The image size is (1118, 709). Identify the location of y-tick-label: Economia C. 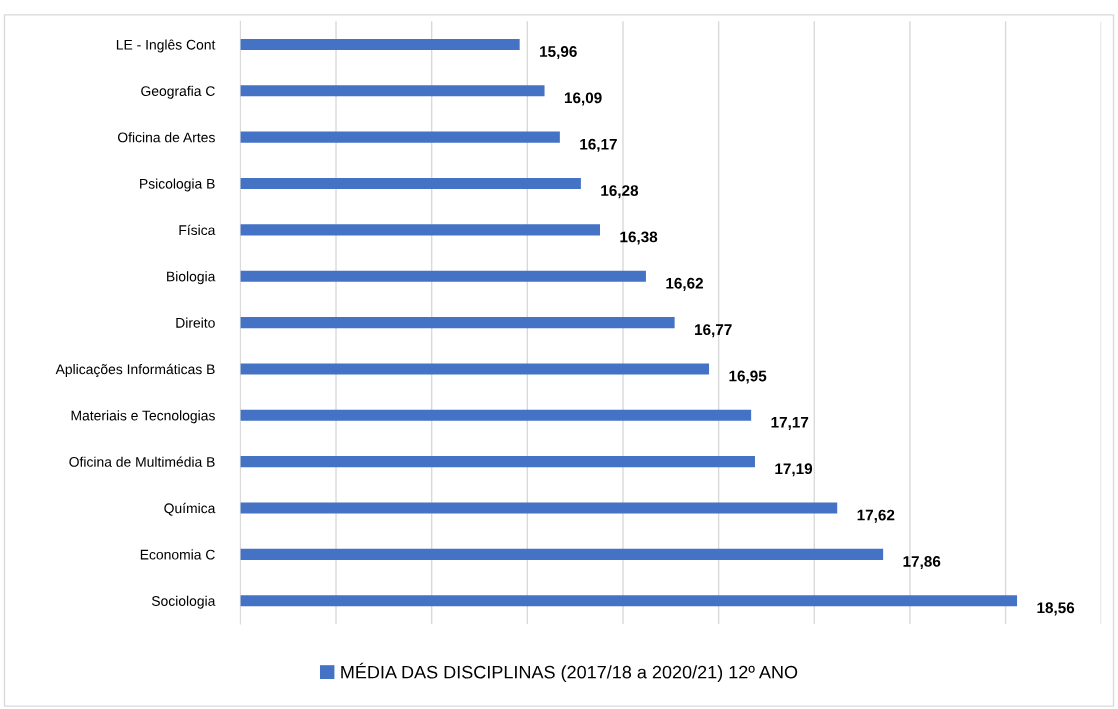
(177, 554).